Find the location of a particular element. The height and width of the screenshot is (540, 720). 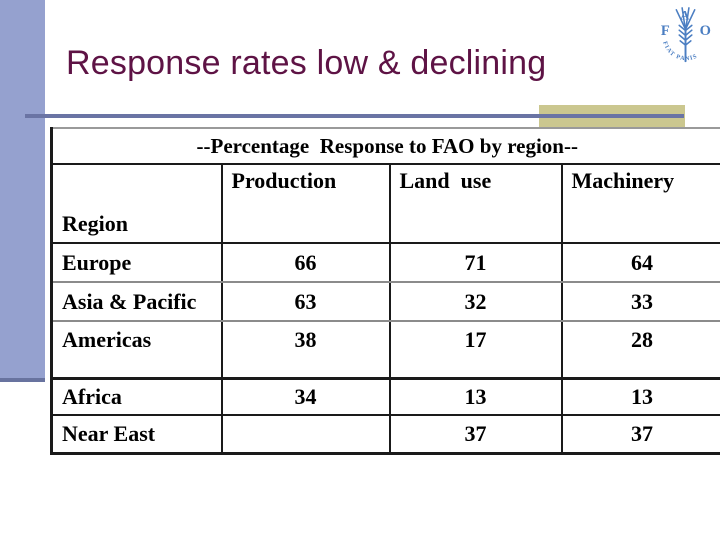

column-header-region: Region is located at coordinates (136, 204).